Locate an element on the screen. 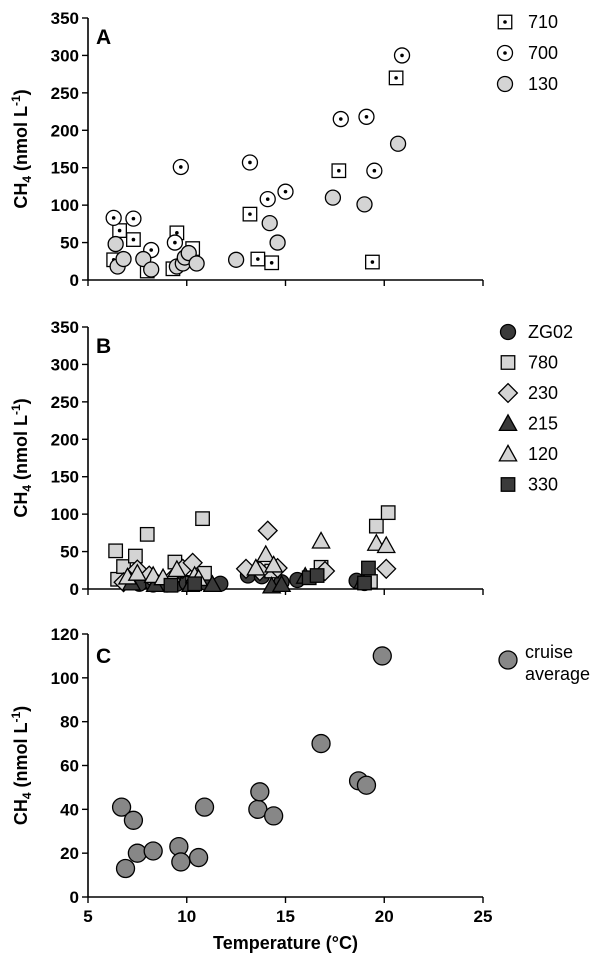  x-tick-label: 10 is located at coordinates (186, 916).